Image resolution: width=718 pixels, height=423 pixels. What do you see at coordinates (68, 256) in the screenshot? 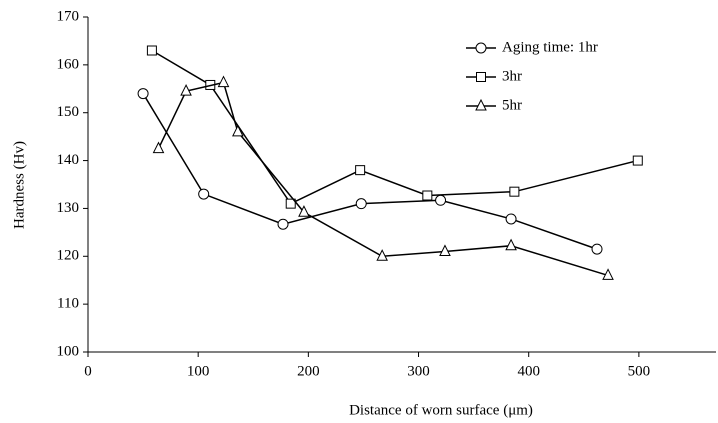
I see `y-tick-label: 120` at bounding box center [68, 256].